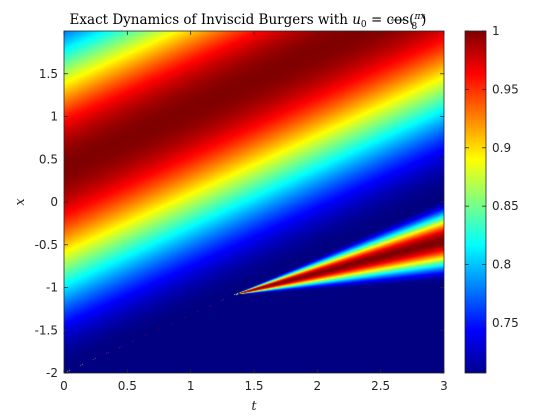  What do you see at coordinates (20, 202) in the screenshot?
I see `y-axis-label: x` at bounding box center [20, 202].